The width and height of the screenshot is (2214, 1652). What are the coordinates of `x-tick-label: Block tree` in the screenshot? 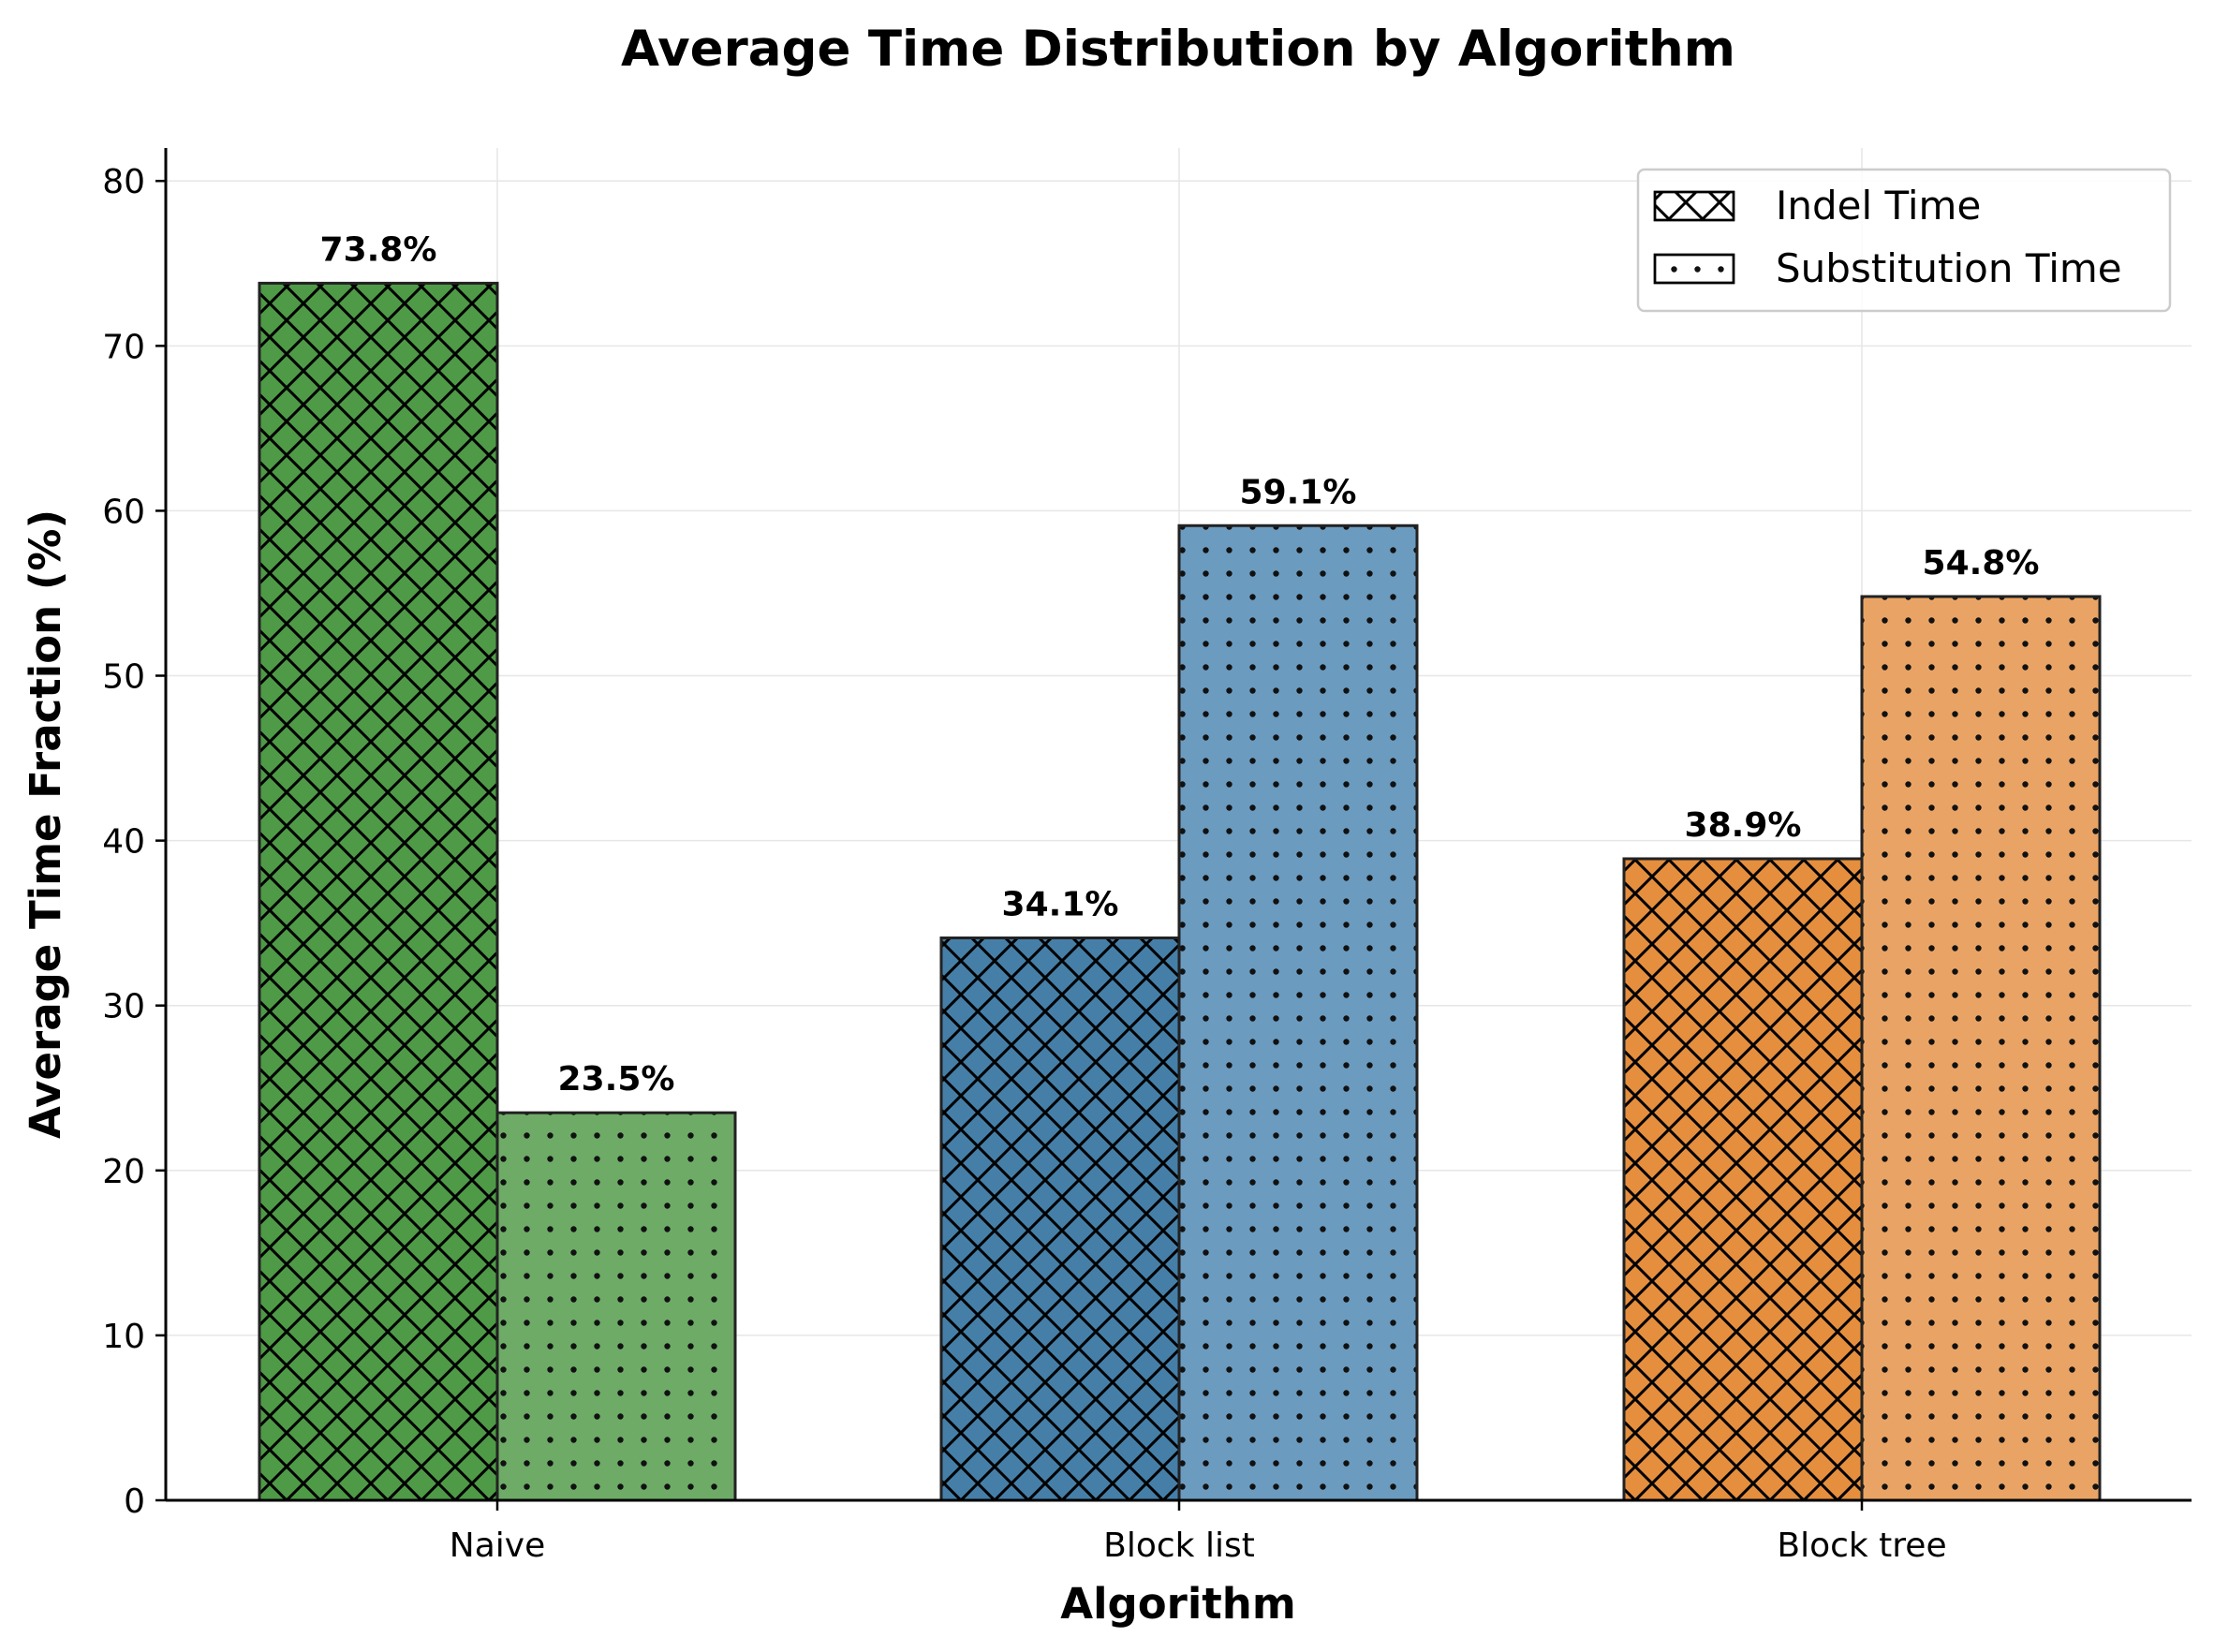 It's located at (1861, 1546).